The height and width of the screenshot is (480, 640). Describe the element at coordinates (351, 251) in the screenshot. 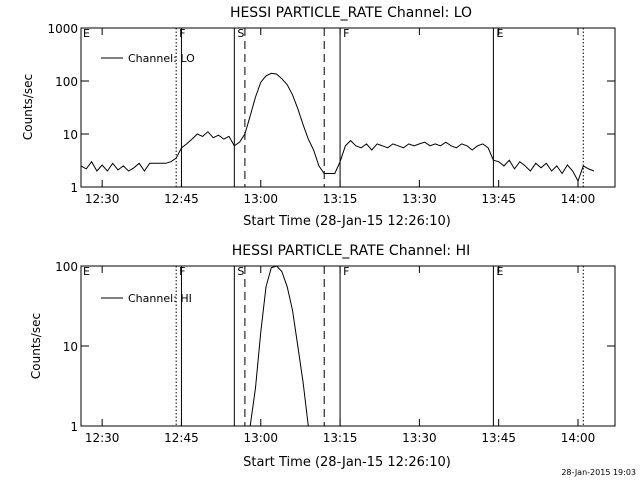

I see `chart-title-hi: HESSI PARTICLE_RATE Channel: HI` at that location.